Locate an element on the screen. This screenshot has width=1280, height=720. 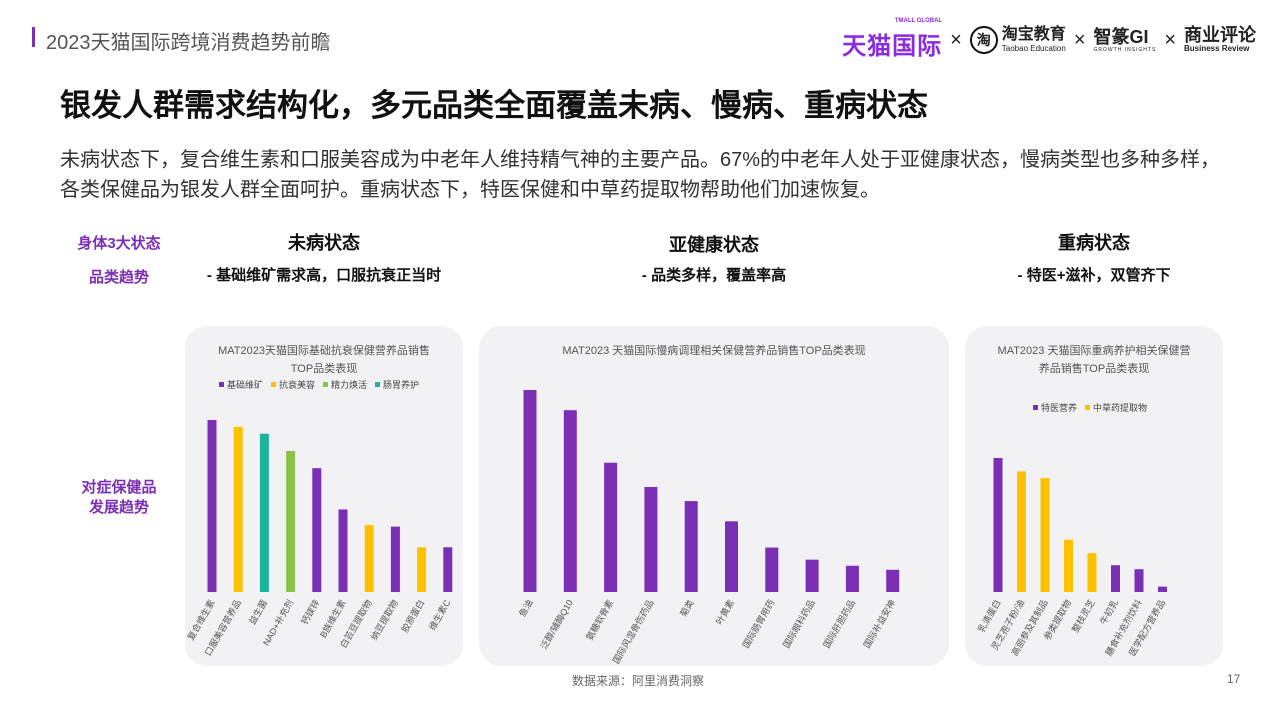
legend-item: 中草药提取物 is located at coordinates (1116, 407).